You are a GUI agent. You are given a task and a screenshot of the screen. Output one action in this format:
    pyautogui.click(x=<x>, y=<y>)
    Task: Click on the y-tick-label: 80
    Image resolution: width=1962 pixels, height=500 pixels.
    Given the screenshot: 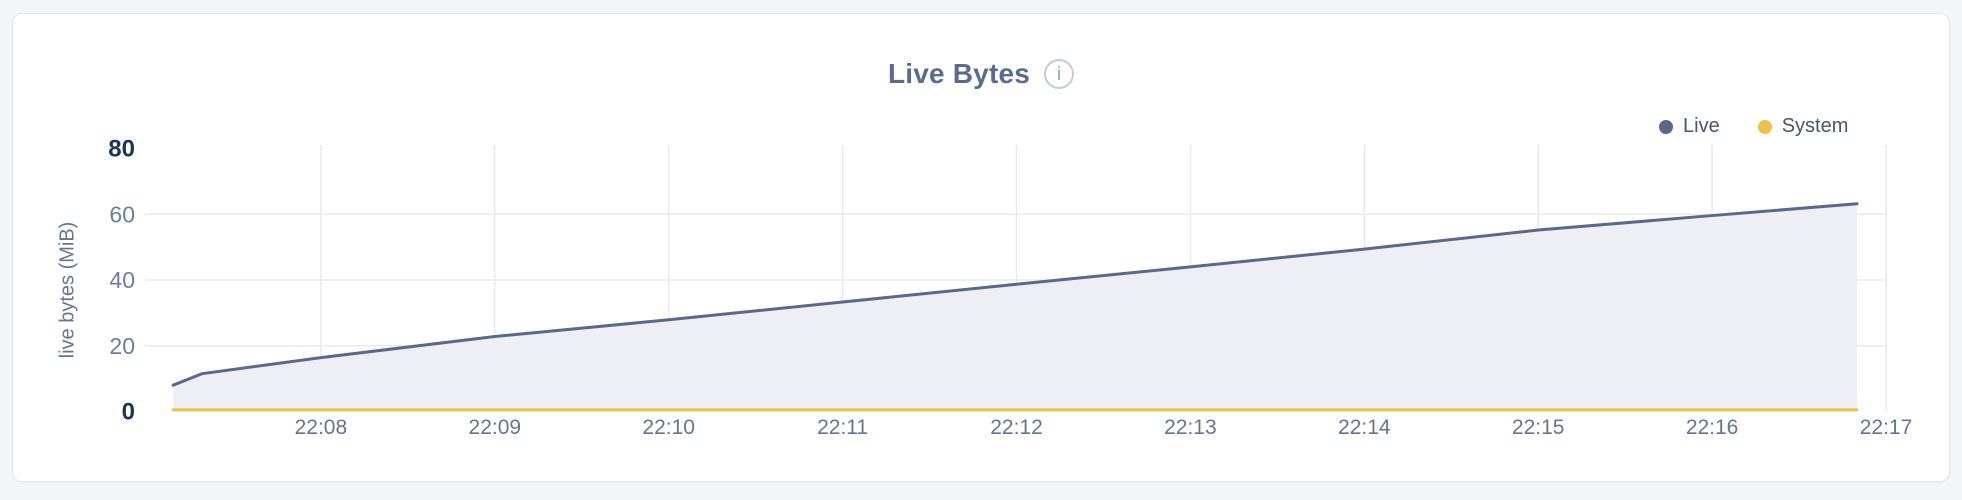 What is the action you would take?
    pyautogui.click(x=121, y=149)
    